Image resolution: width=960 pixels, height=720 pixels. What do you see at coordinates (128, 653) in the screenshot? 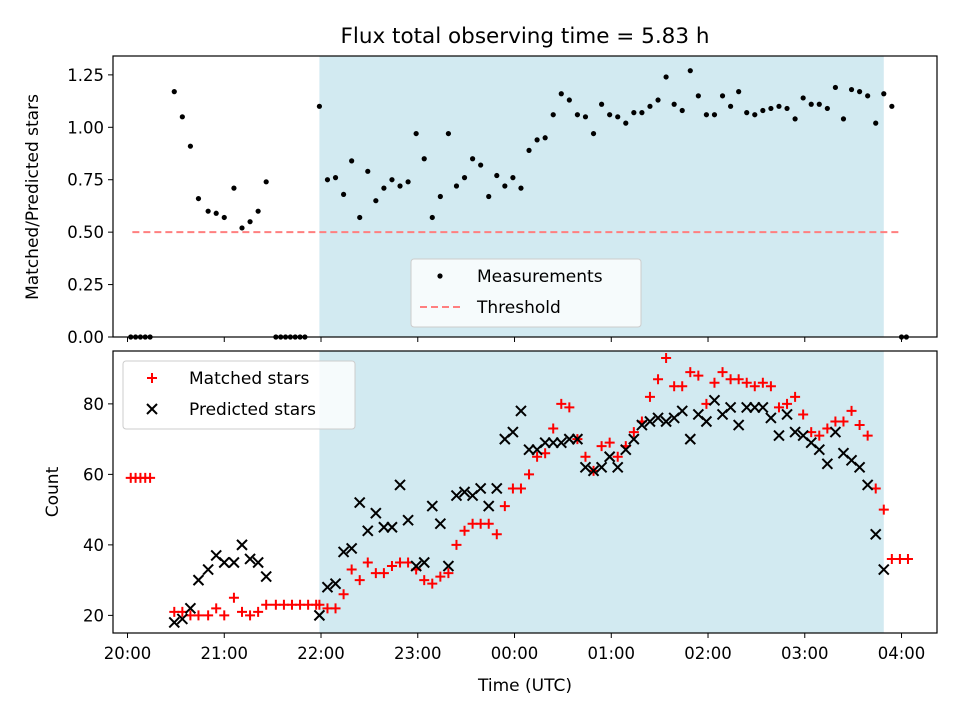
I see `bottom-x-tick-label: 20:00` at bounding box center [128, 653].